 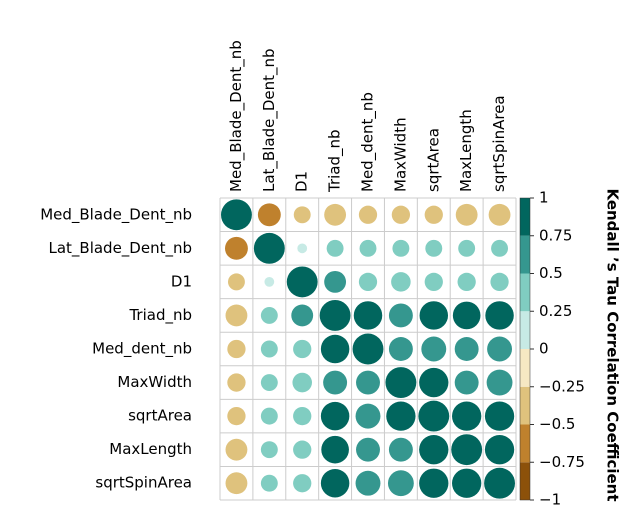 I want to click on colorbar-tick-label: −0.25, so click(x=562, y=386).